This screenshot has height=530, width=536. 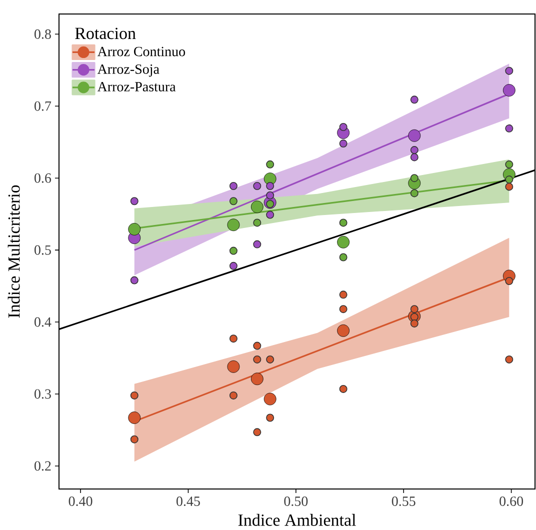 I want to click on y-tick-label: 0.6, so click(x=43, y=178).